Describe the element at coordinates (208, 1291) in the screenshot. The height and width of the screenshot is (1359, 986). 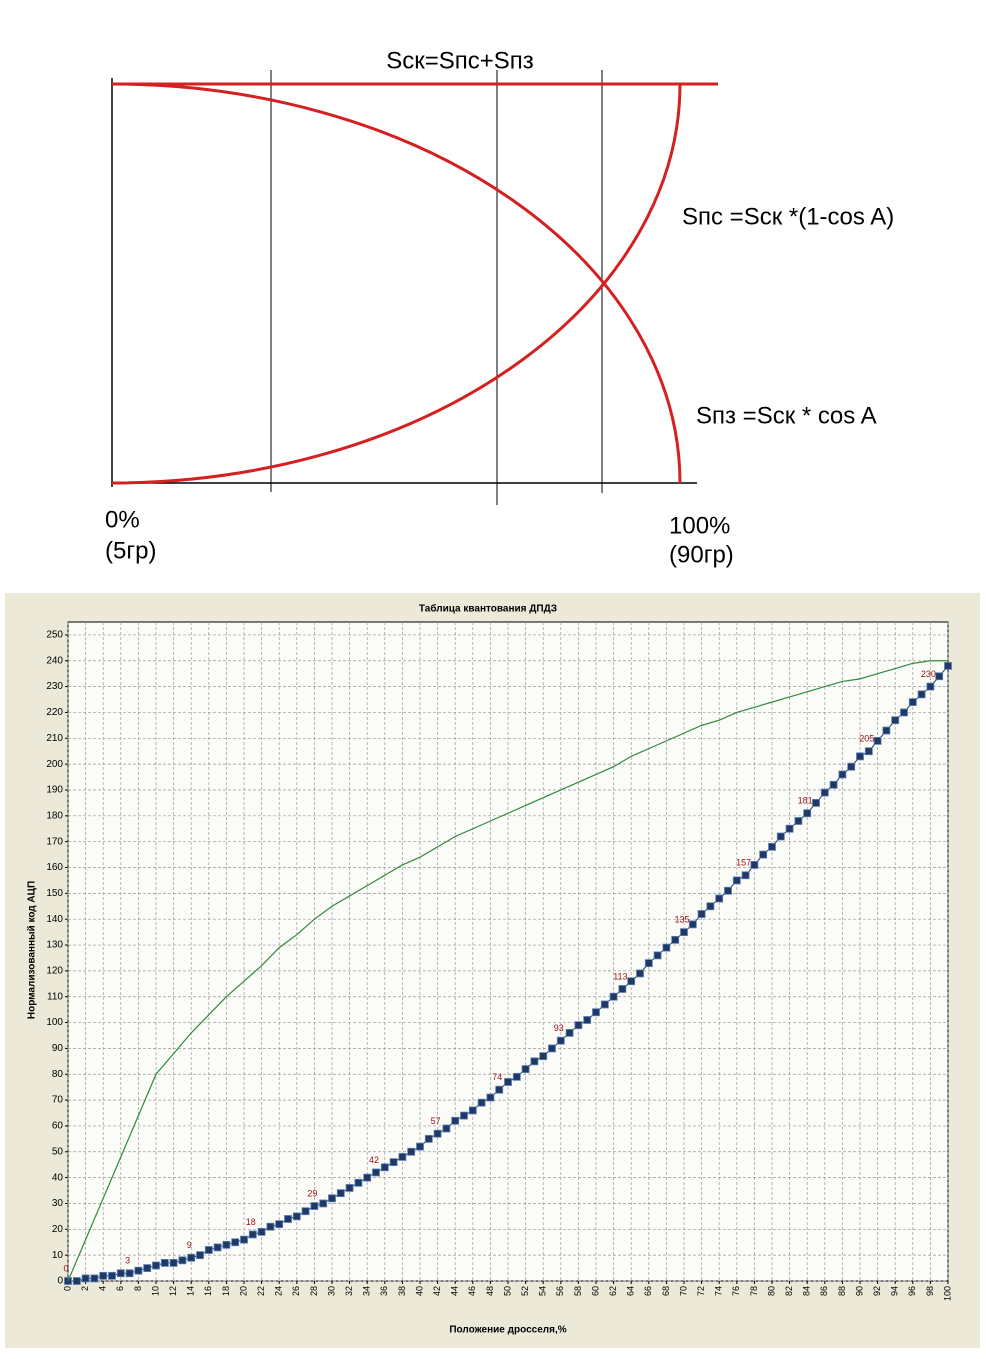
I see `x-tick-label: 16` at that location.